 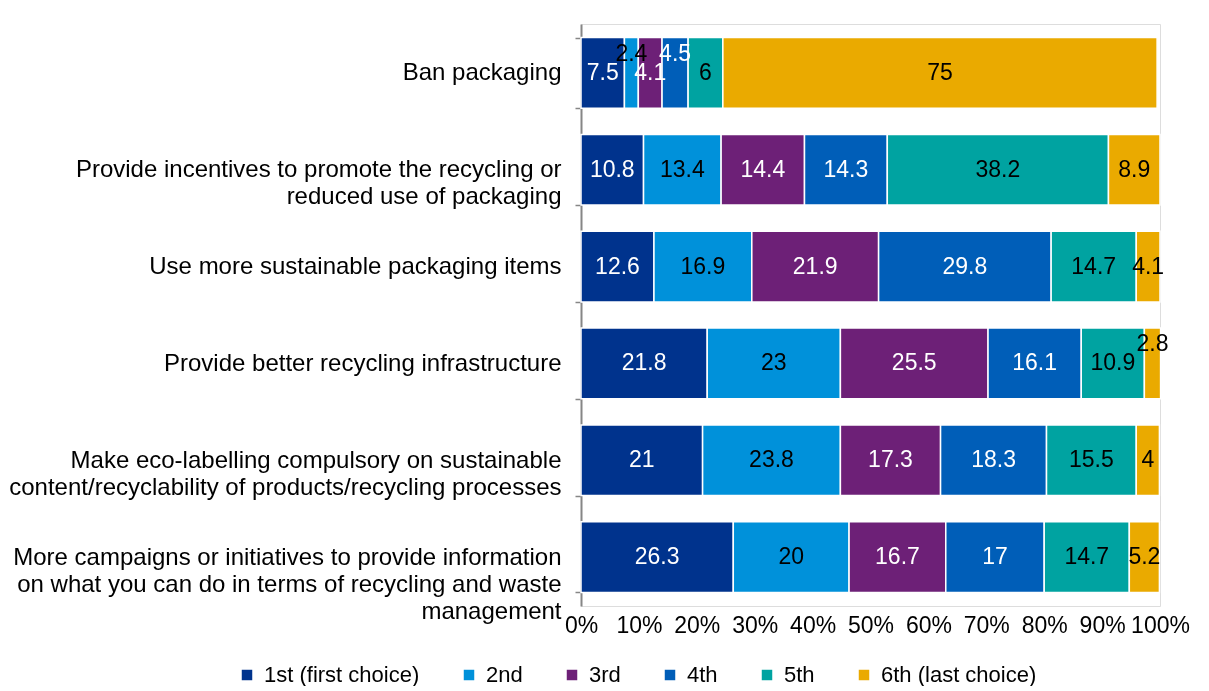 What do you see at coordinates (771, 459) in the screenshot?
I see `data-label: 23.8` at bounding box center [771, 459].